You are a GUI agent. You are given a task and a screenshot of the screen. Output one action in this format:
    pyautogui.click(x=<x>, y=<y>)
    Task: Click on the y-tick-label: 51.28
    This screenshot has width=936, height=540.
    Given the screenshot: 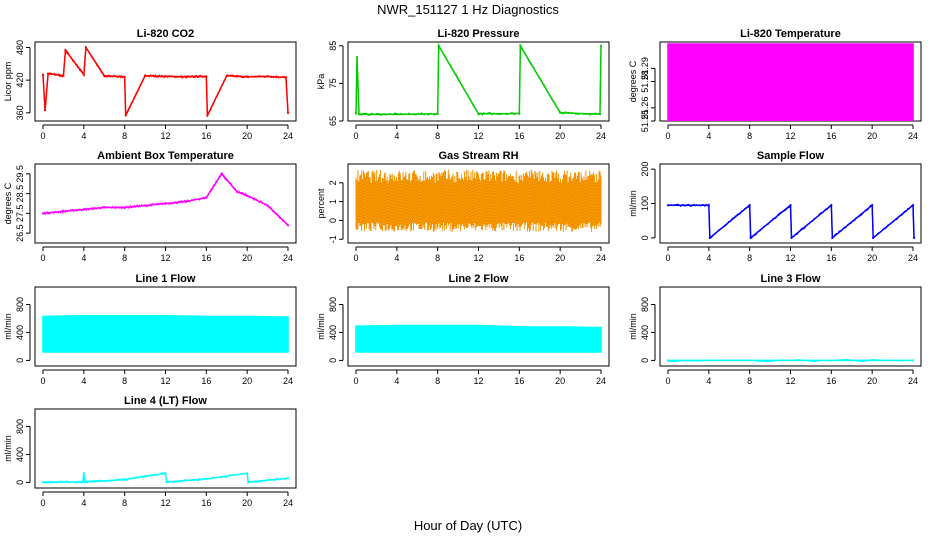 What is the action you would take?
    pyautogui.click(x=645, y=81)
    